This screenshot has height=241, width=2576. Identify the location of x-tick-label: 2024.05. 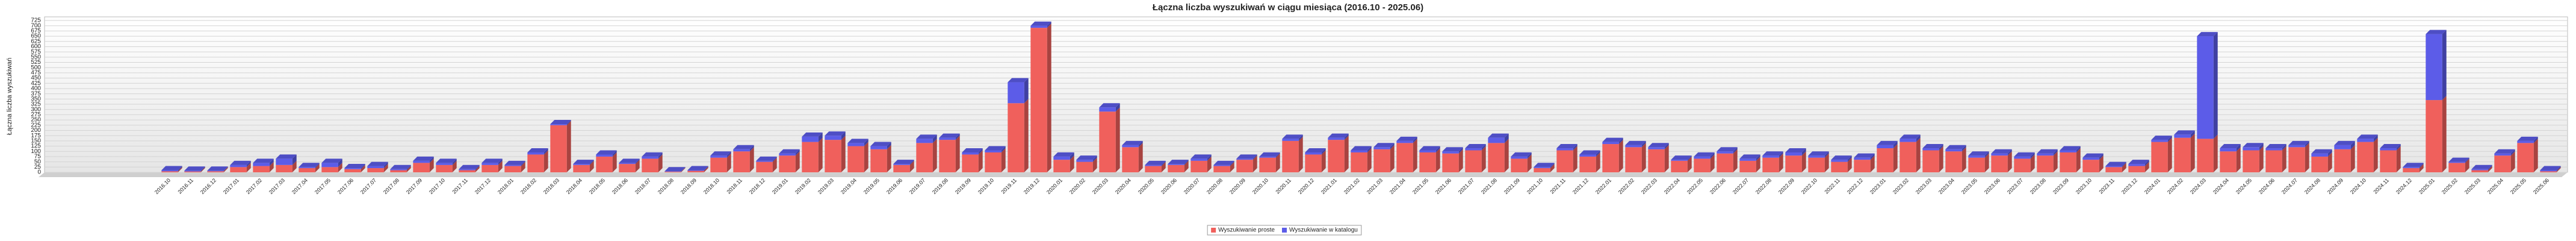
(2244, 186).